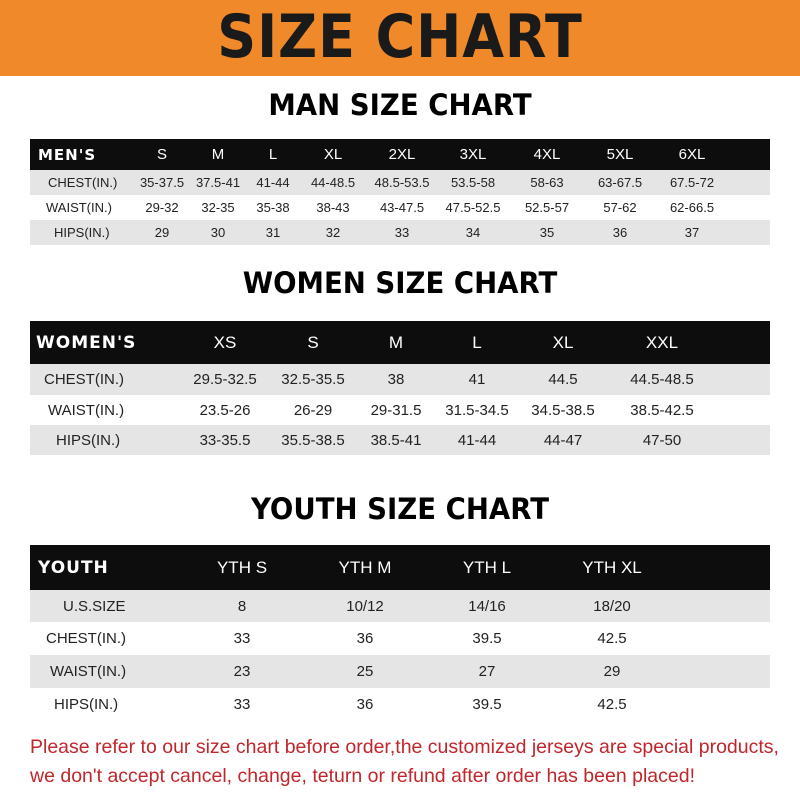 This screenshot has width=800, height=800. What do you see at coordinates (400, 567) in the screenshot?
I see `table-header-row: YOUTH YTH S YTH M YTH L YTH XL` at bounding box center [400, 567].